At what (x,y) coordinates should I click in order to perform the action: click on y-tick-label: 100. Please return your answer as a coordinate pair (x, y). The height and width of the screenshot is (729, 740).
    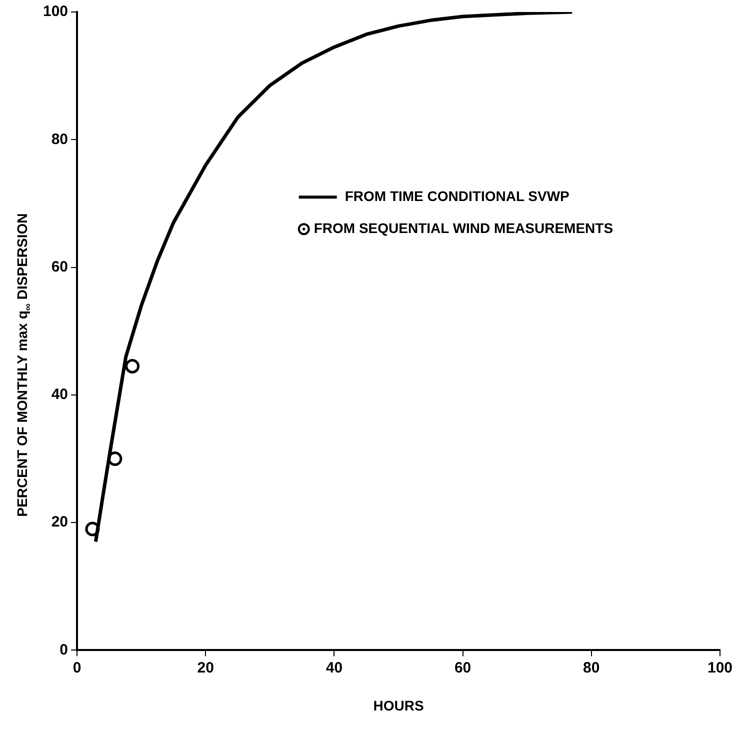
    Looking at the image, I should click on (55, 11).